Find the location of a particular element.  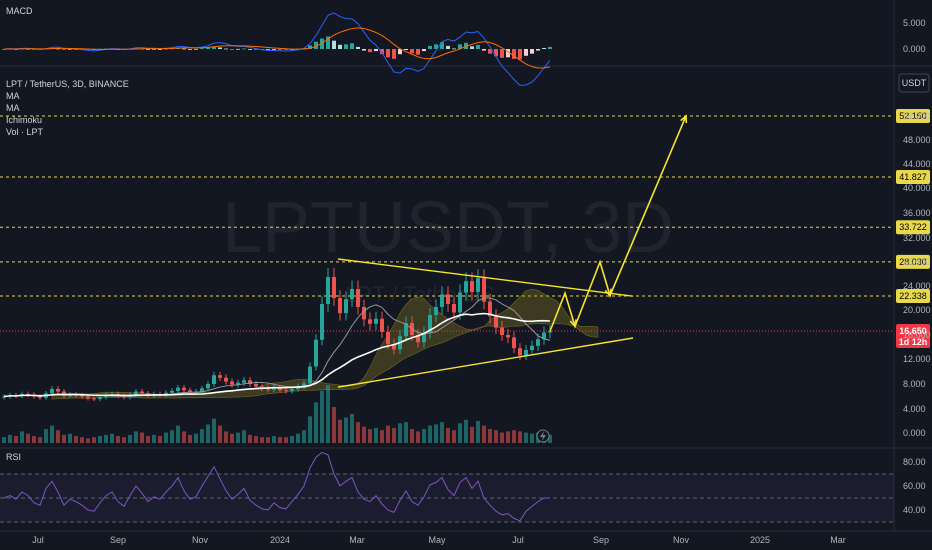

time-tick-label: Nov is located at coordinates (681, 540).